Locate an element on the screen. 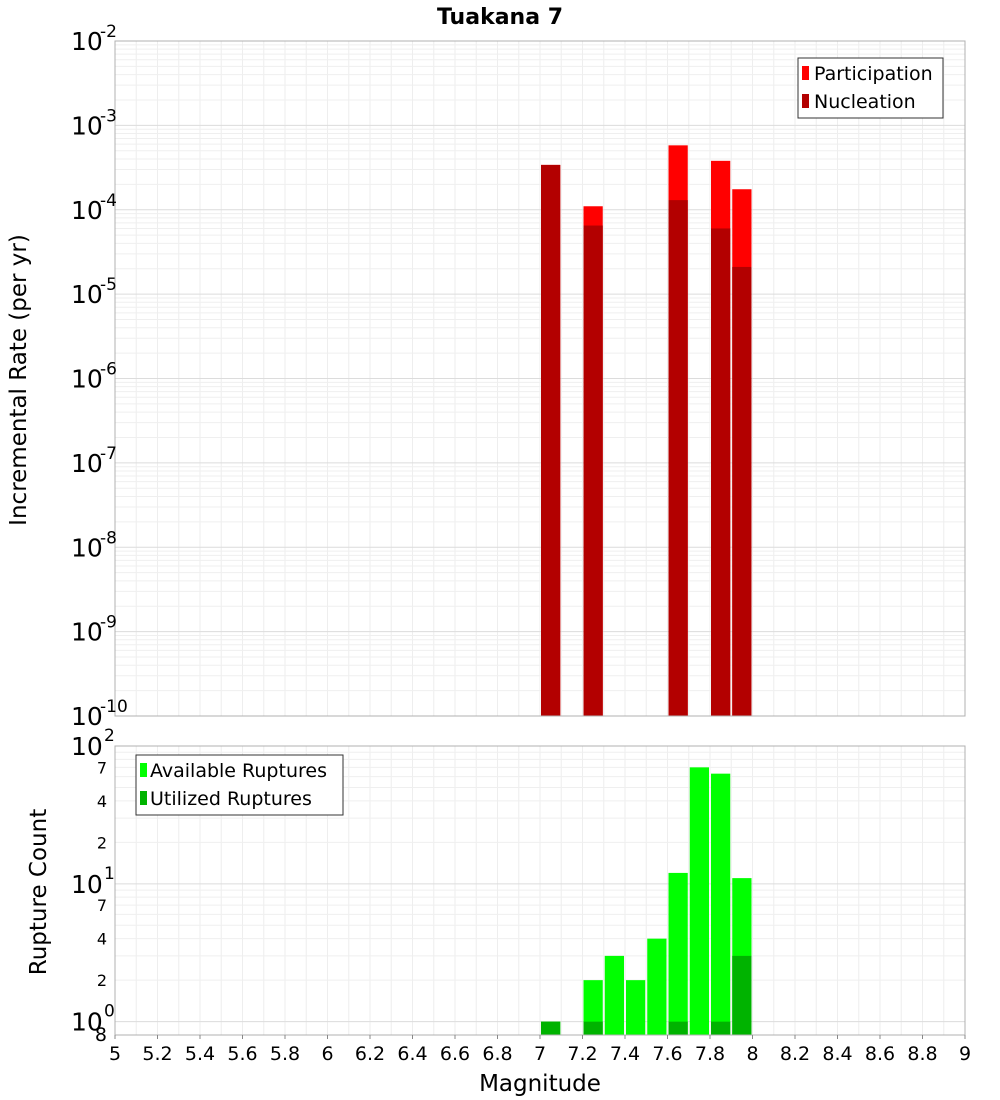  x-tick-label: 8.2 is located at coordinates (795, 1054).